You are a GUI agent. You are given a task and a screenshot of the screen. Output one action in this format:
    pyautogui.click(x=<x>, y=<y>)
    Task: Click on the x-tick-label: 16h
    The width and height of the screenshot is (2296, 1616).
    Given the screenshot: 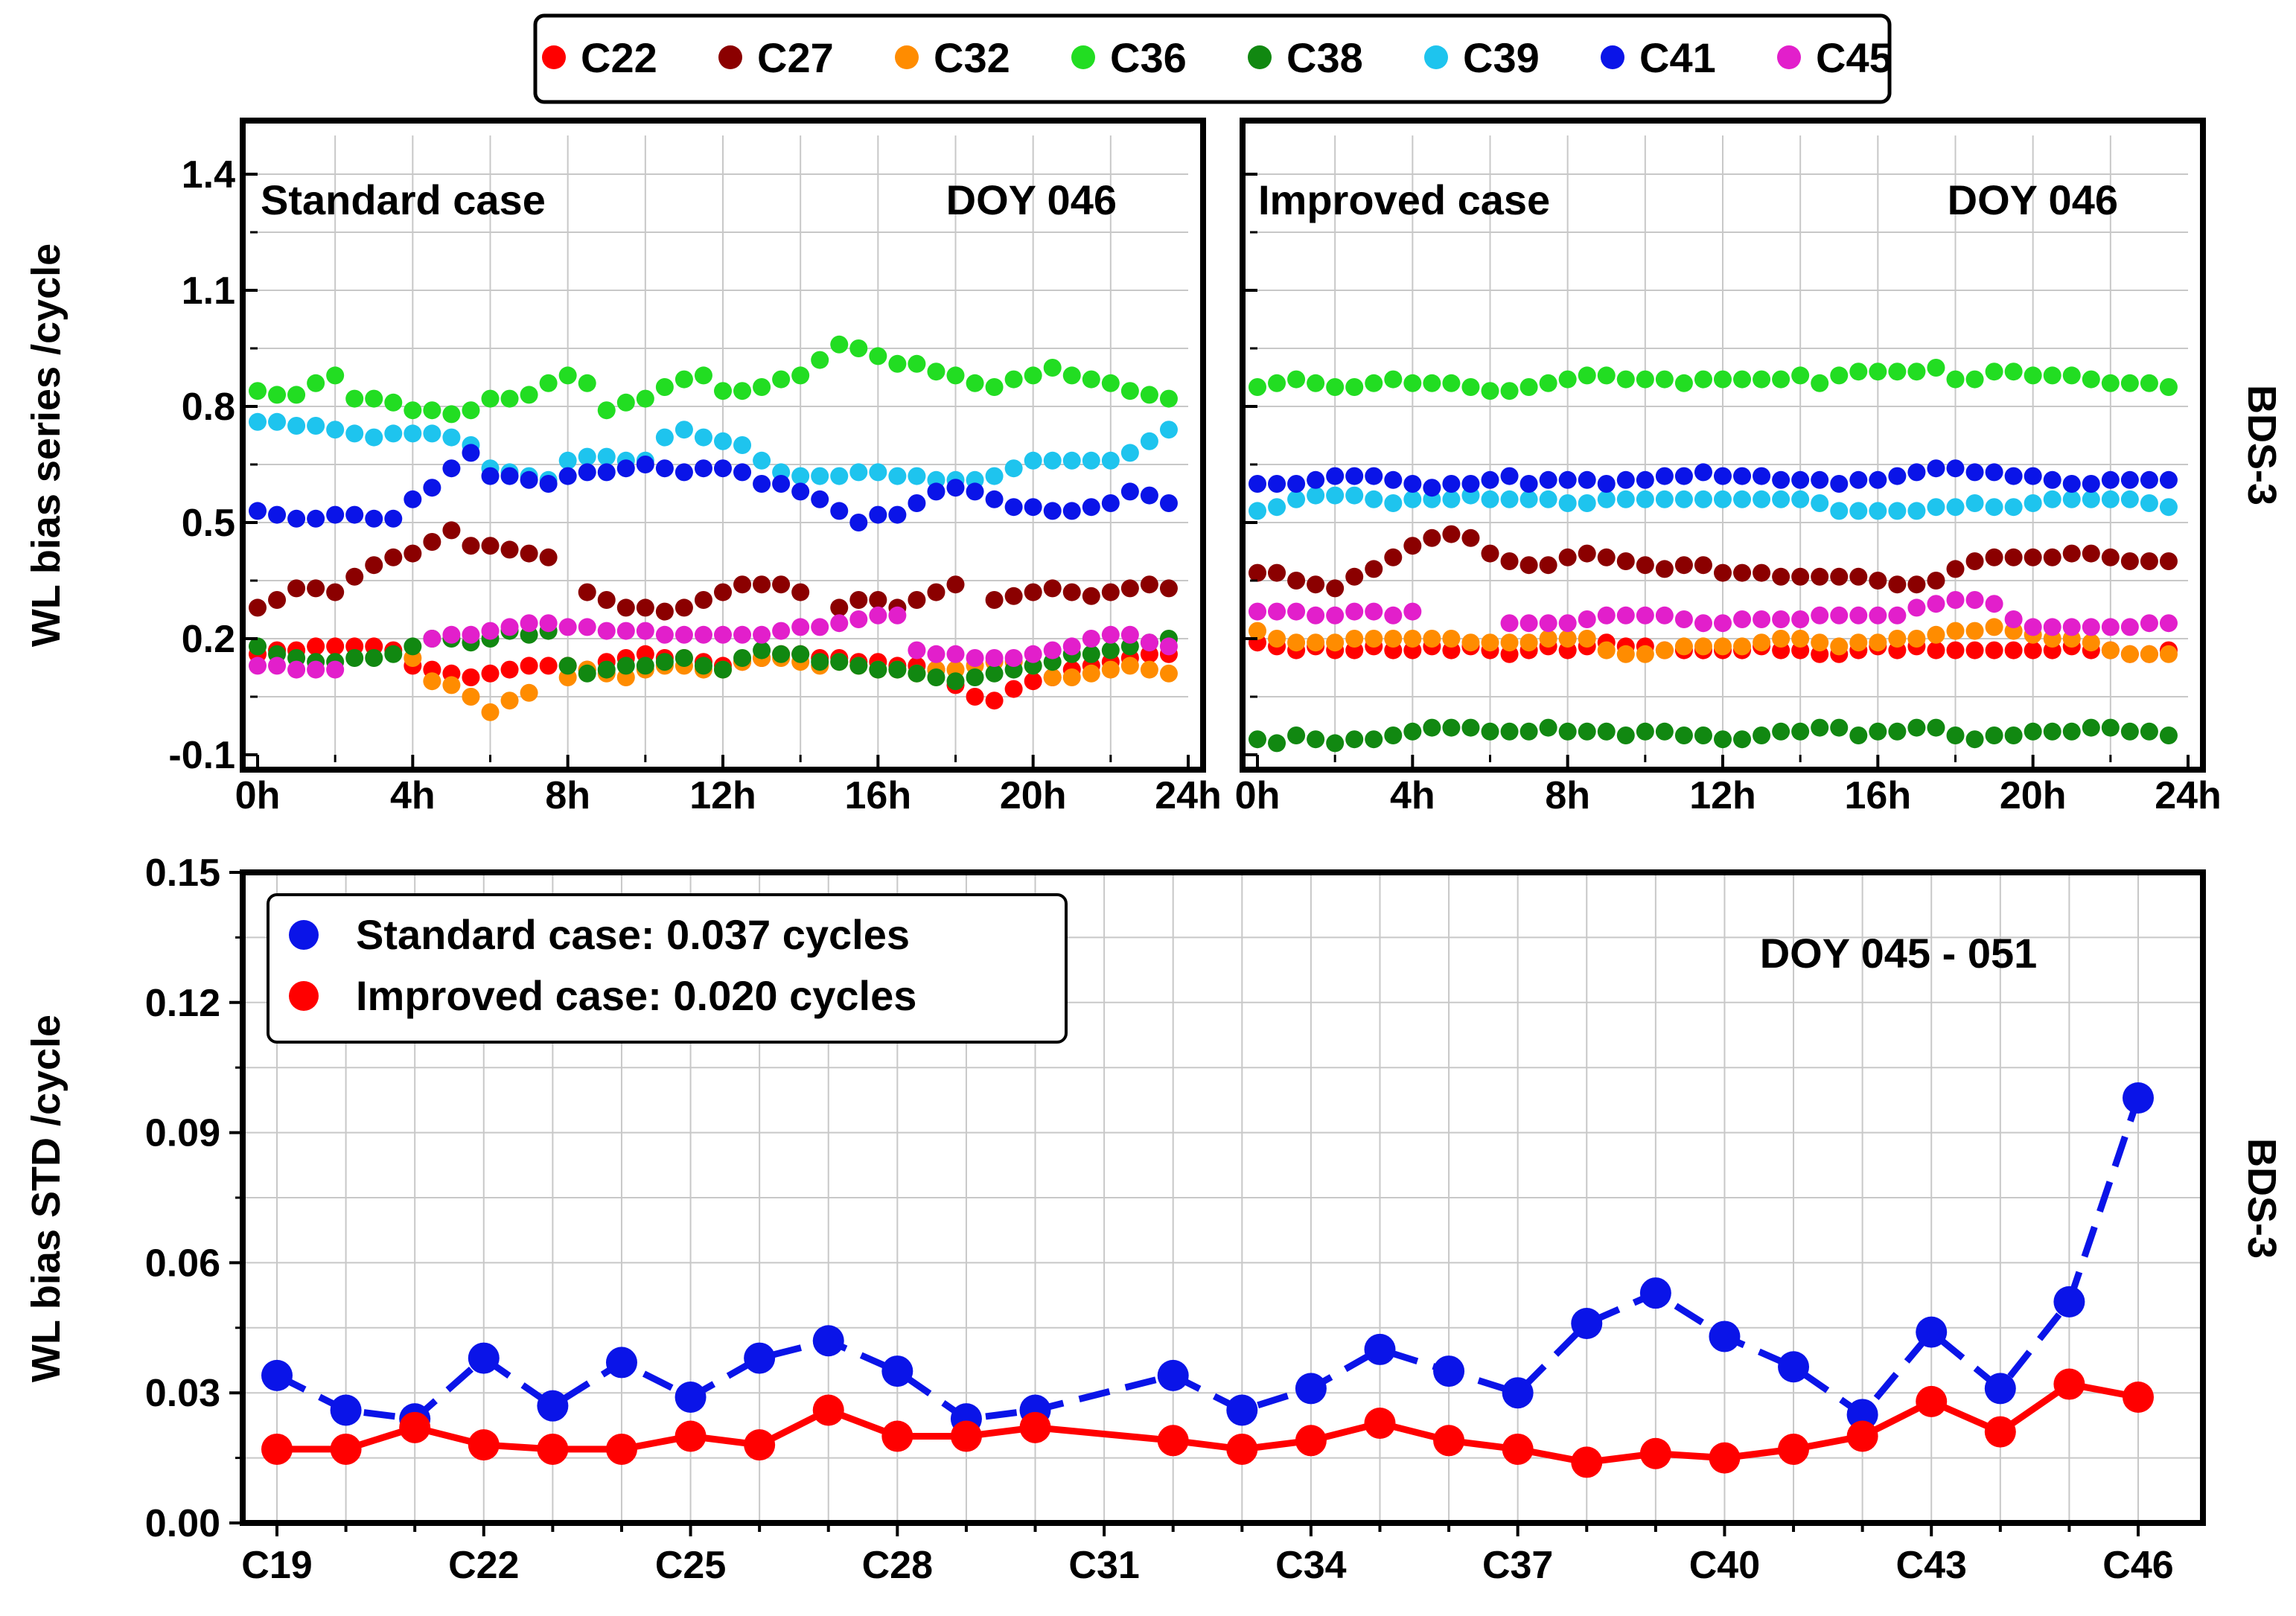 What is the action you would take?
    pyautogui.click(x=878, y=795)
    